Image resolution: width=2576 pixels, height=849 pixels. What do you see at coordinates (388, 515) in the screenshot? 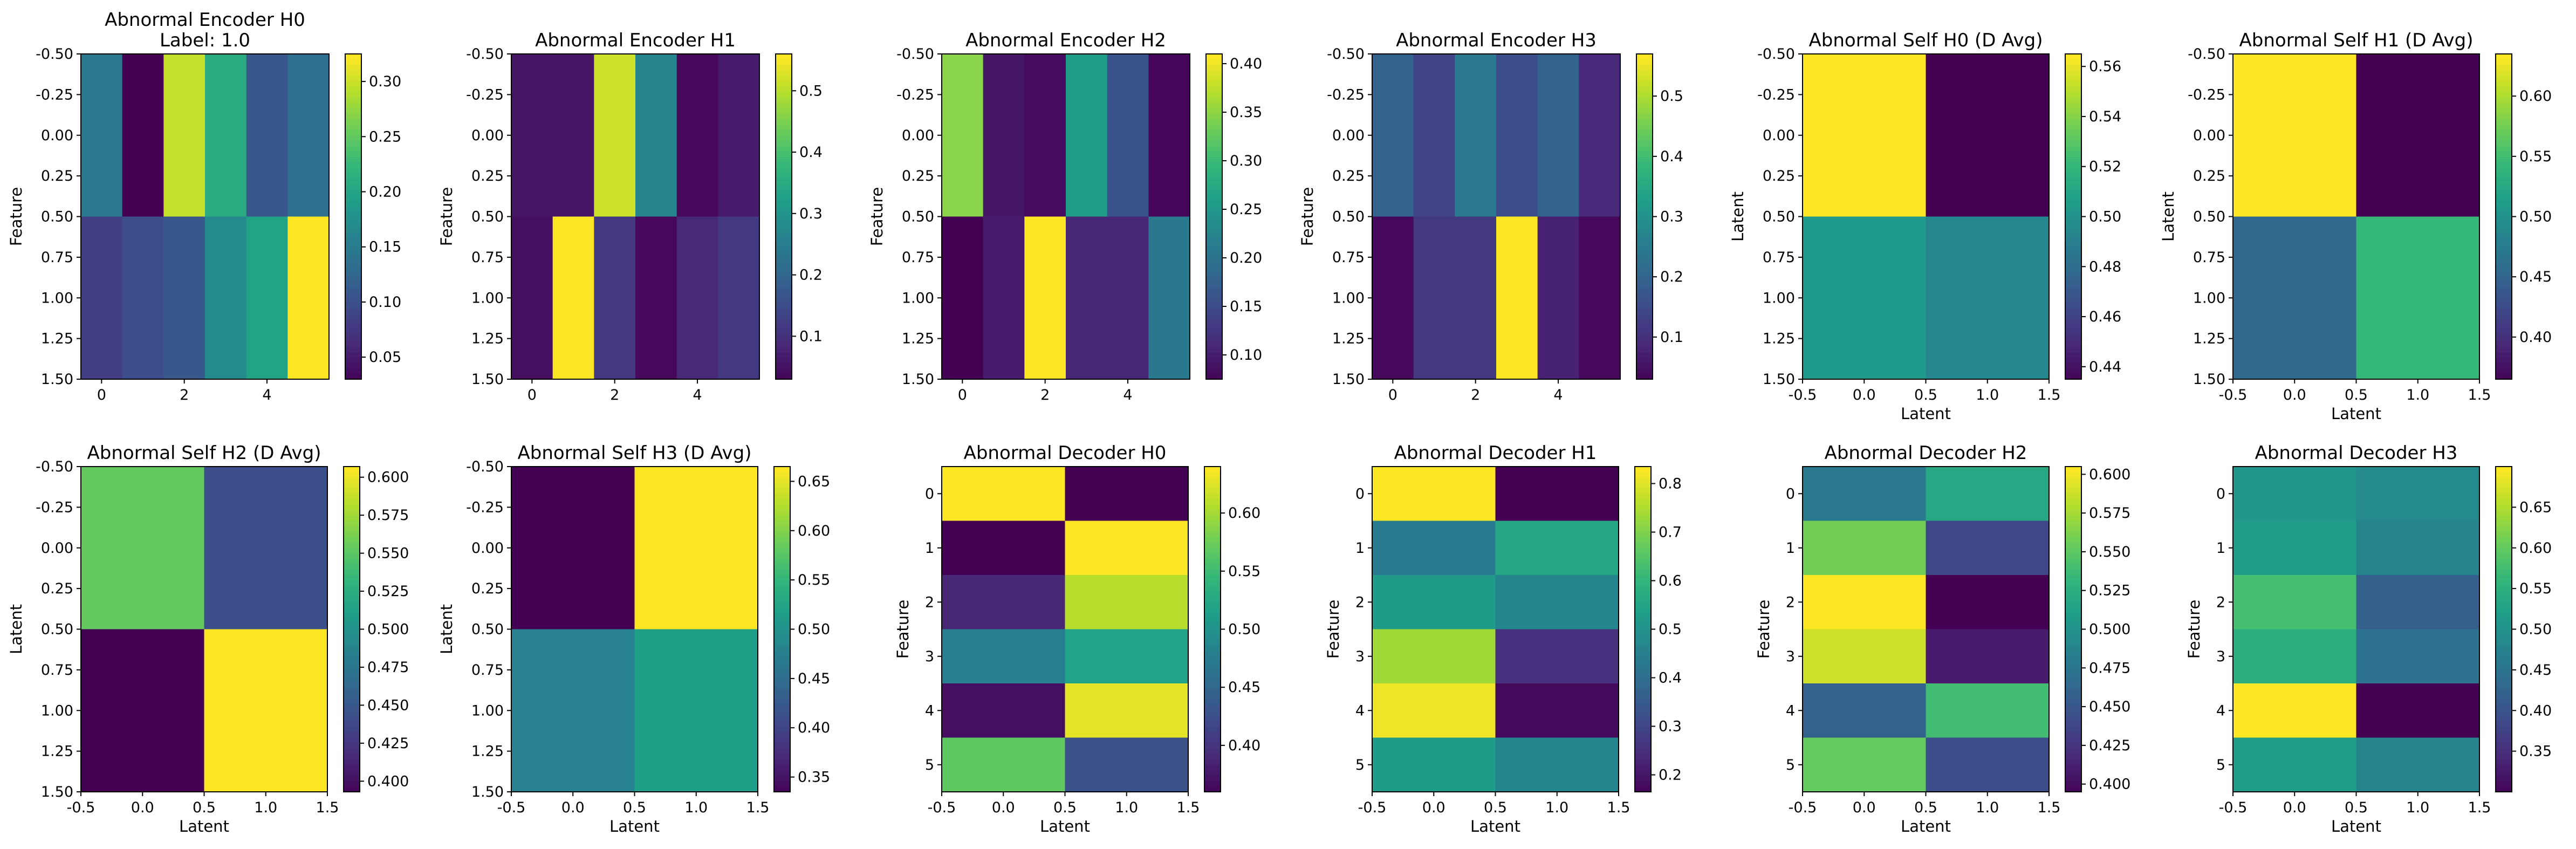
I see `colorbar-tick-label: 0.575` at bounding box center [388, 515].